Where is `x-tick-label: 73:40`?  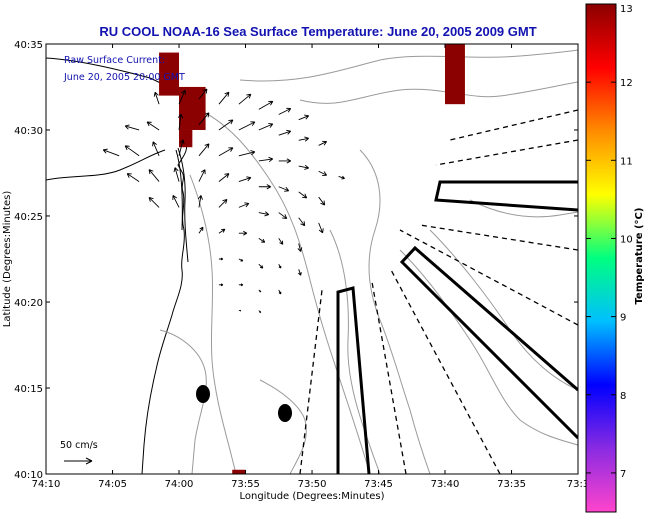 x-tick-label: 73:40 is located at coordinates (445, 484).